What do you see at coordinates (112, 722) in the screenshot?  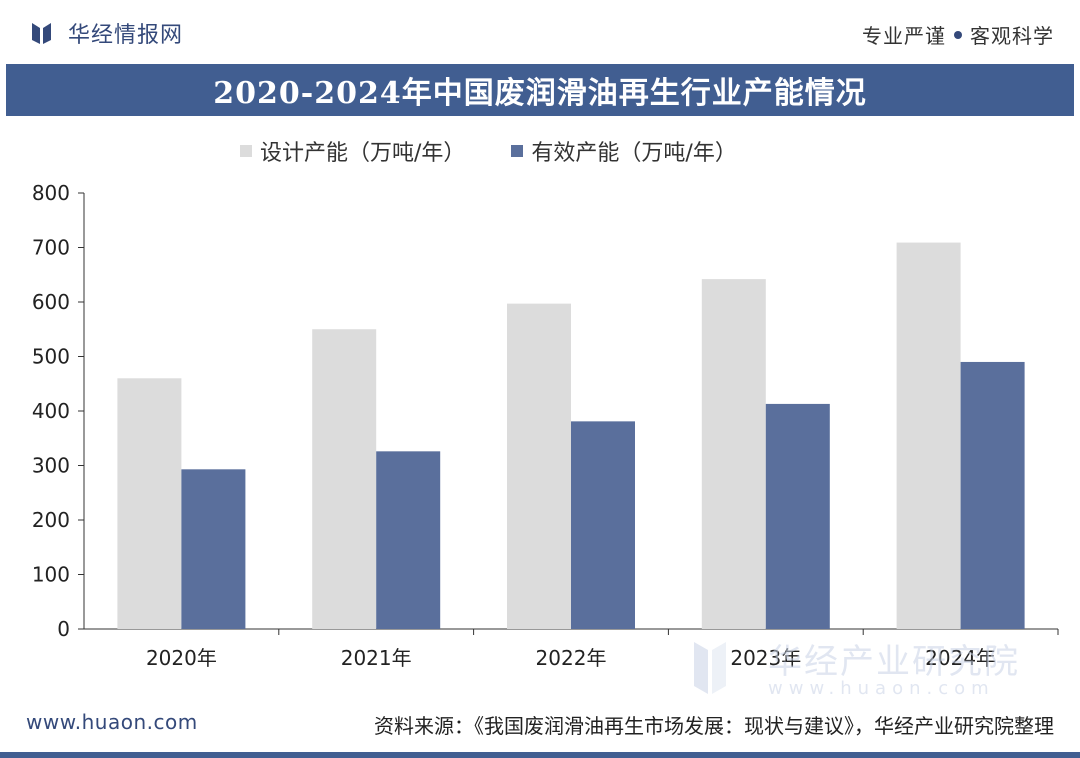 I see `footer-website: www.huaon.com` at bounding box center [112, 722].